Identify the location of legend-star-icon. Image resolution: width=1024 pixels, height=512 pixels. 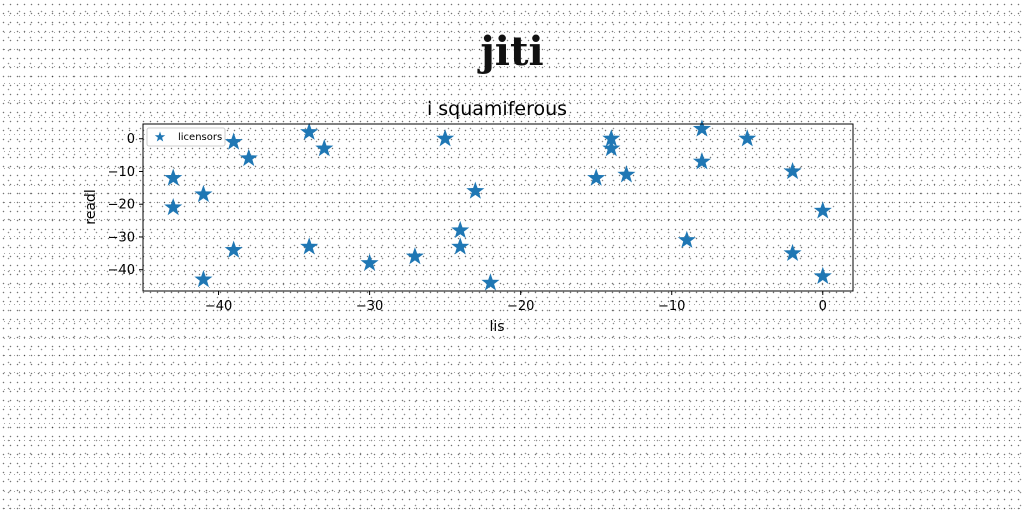
(160, 136).